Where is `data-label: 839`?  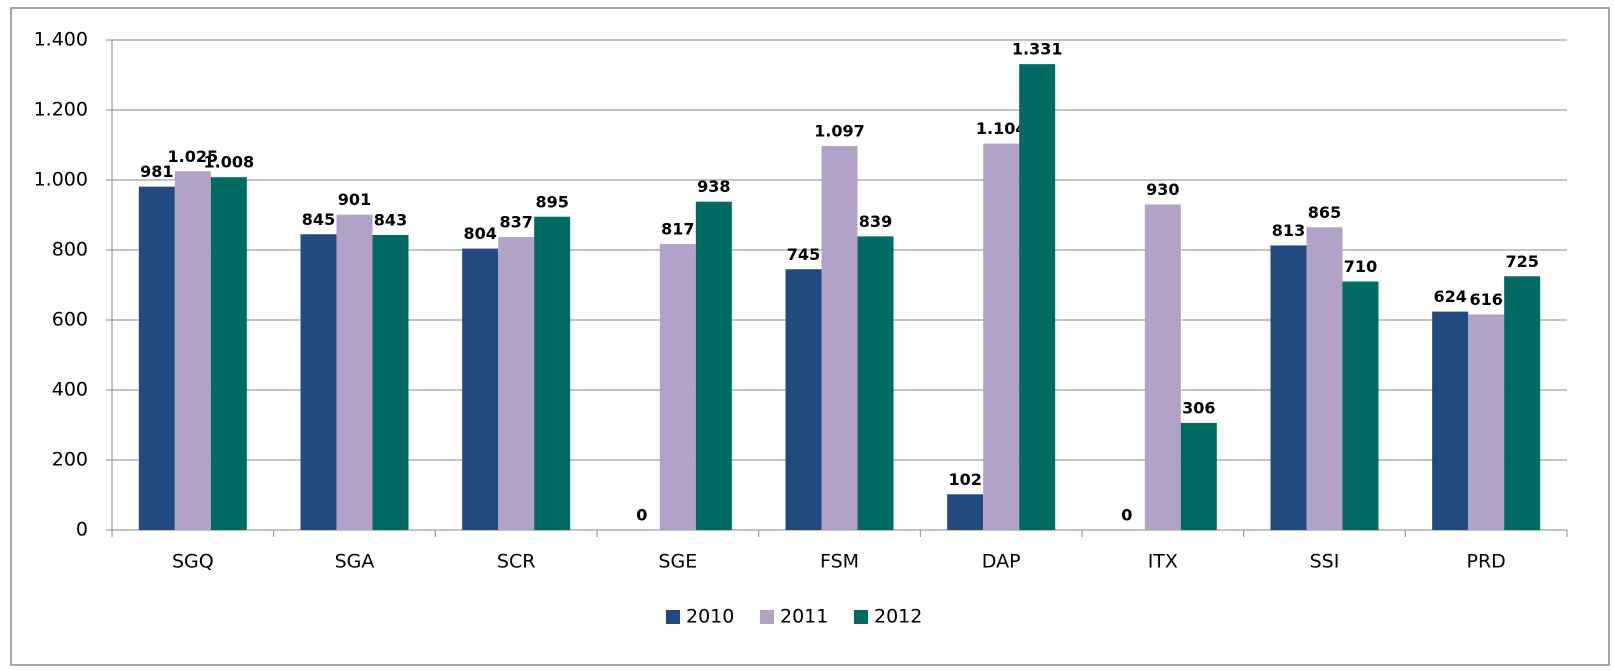 data-label: 839 is located at coordinates (875, 221).